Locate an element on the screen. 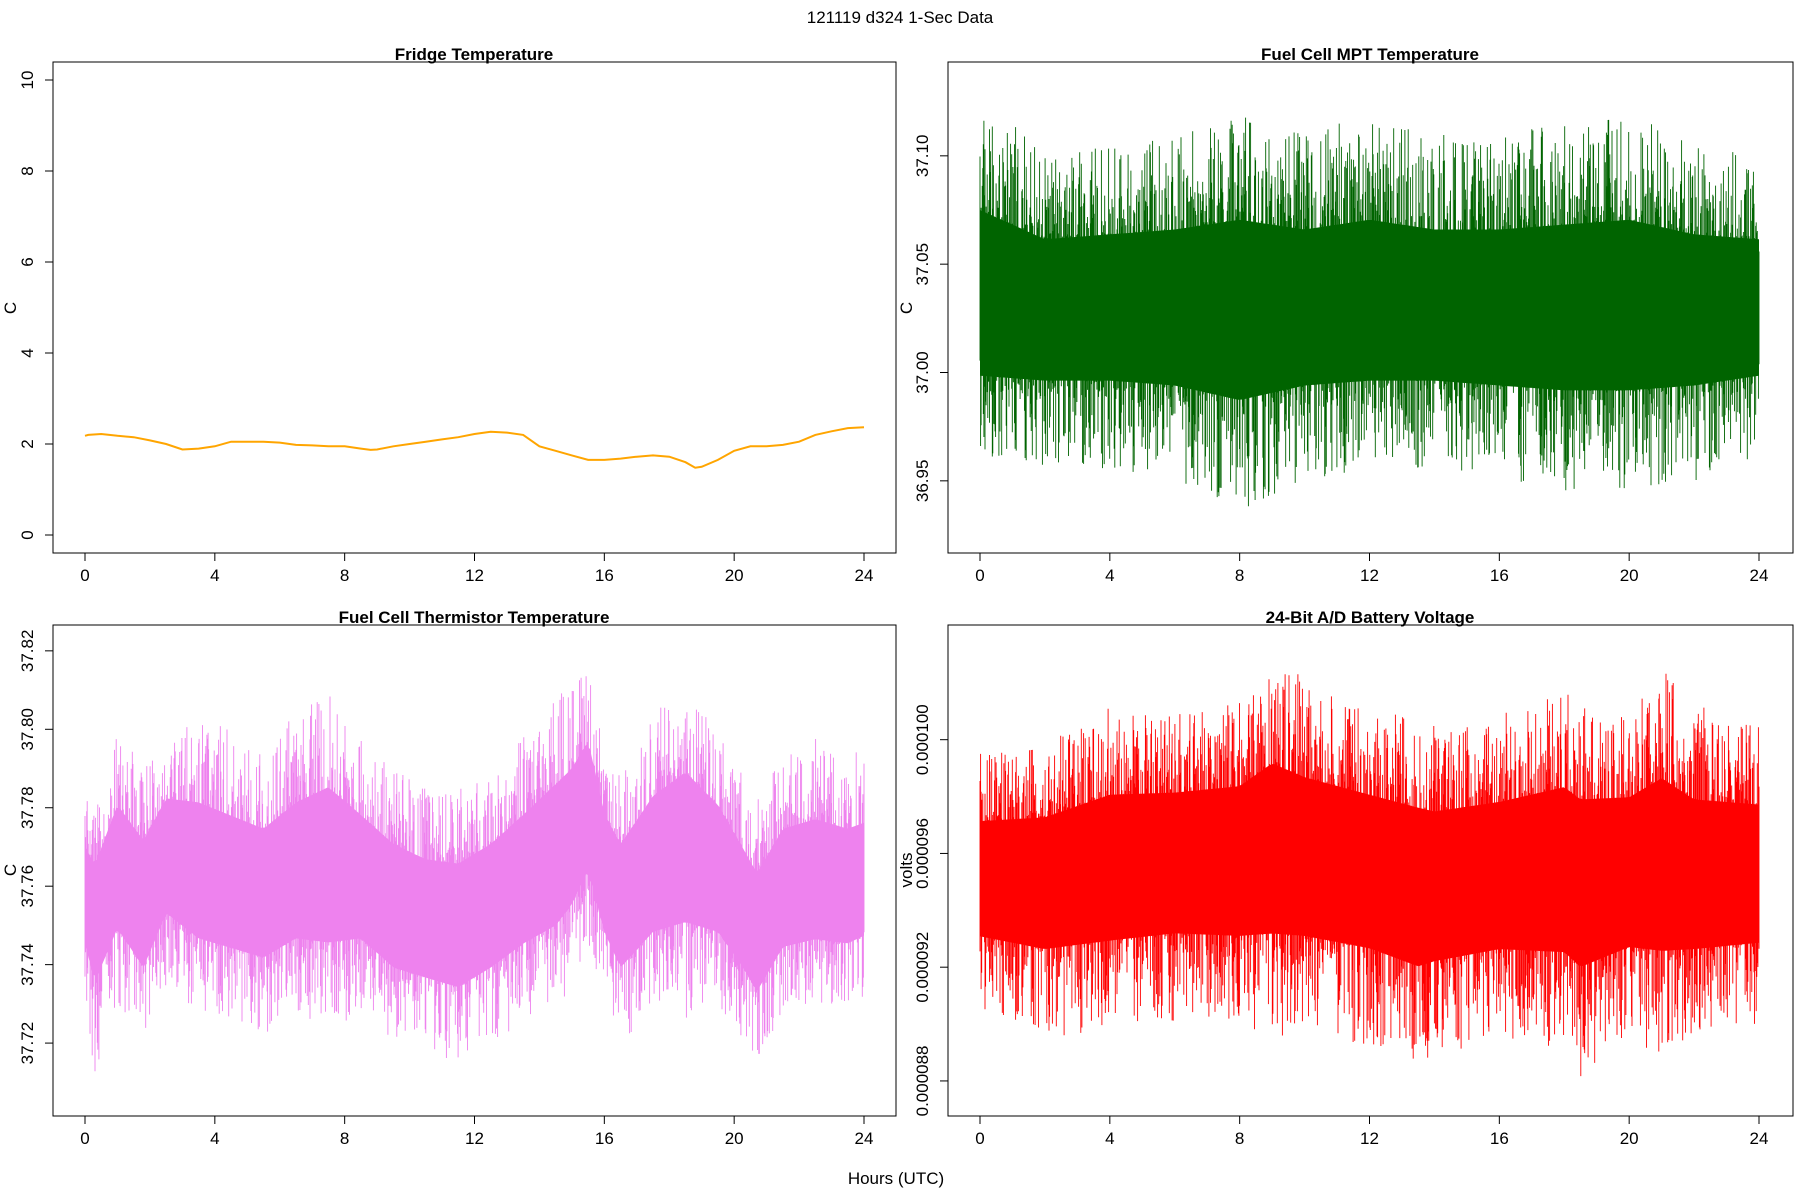  series-line is located at coordinates (474, 447).